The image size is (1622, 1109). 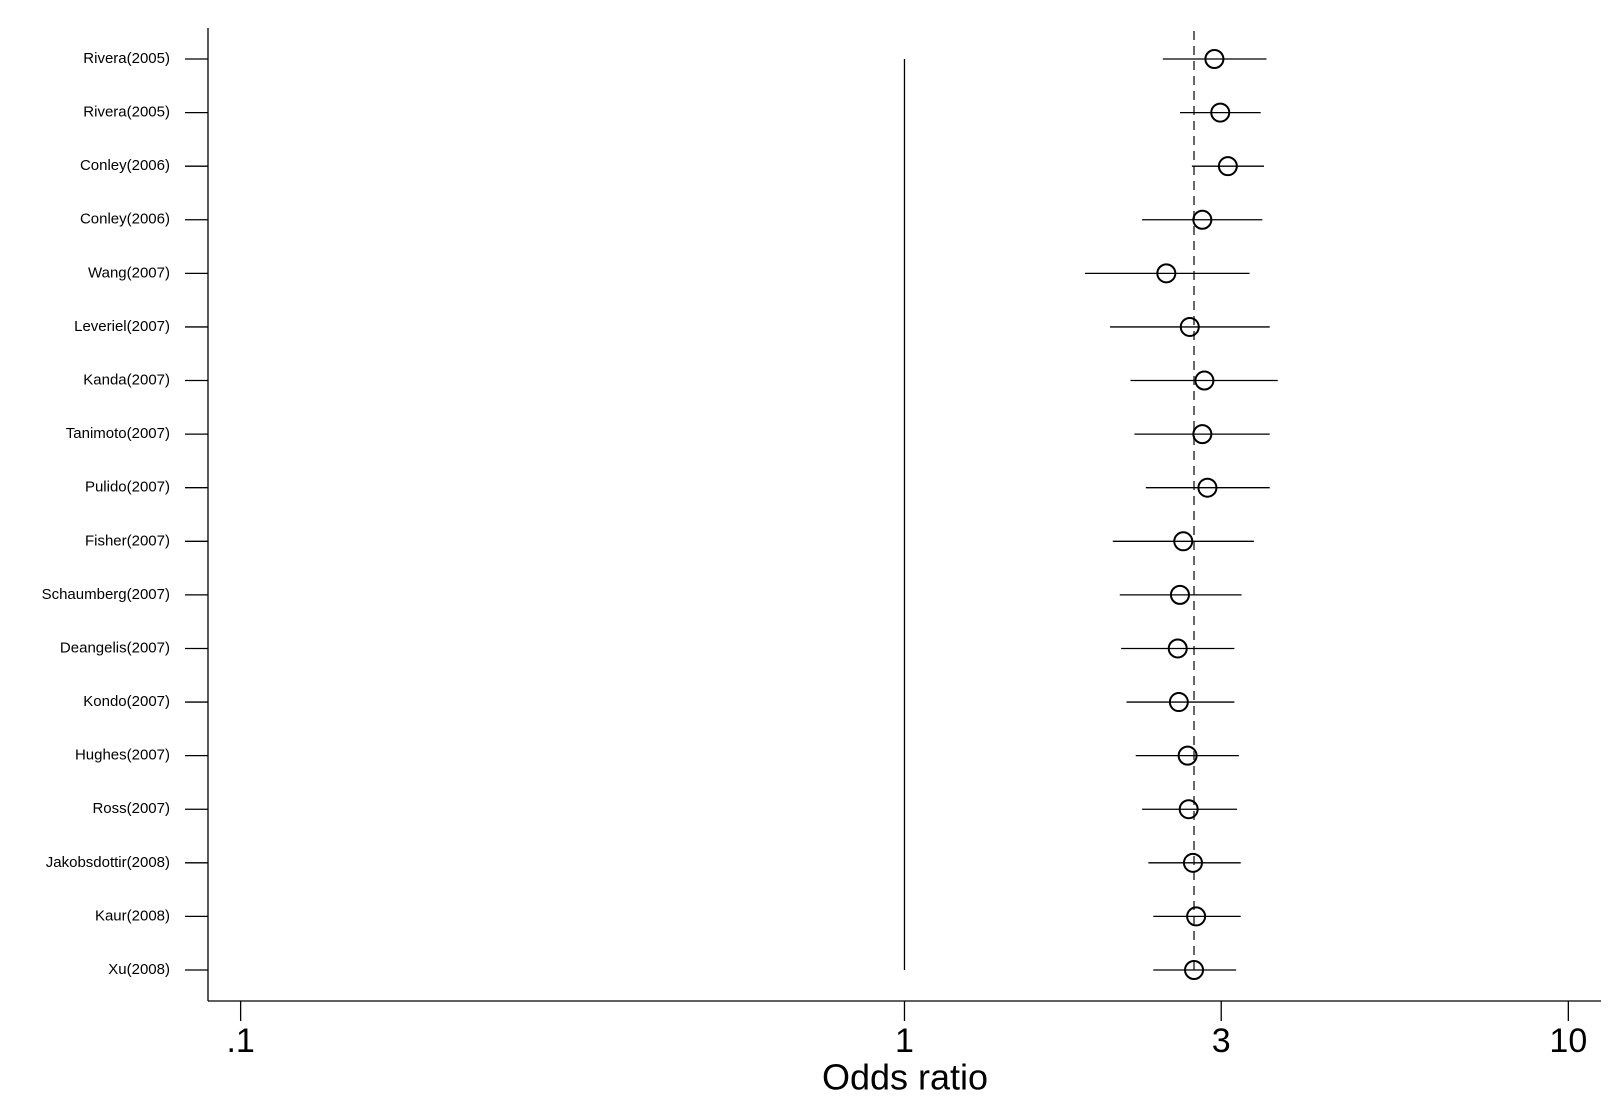 What do you see at coordinates (1568, 1041) in the screenshot?
I see `x-tick-label: 10` at bounding box center [1568, 1041].